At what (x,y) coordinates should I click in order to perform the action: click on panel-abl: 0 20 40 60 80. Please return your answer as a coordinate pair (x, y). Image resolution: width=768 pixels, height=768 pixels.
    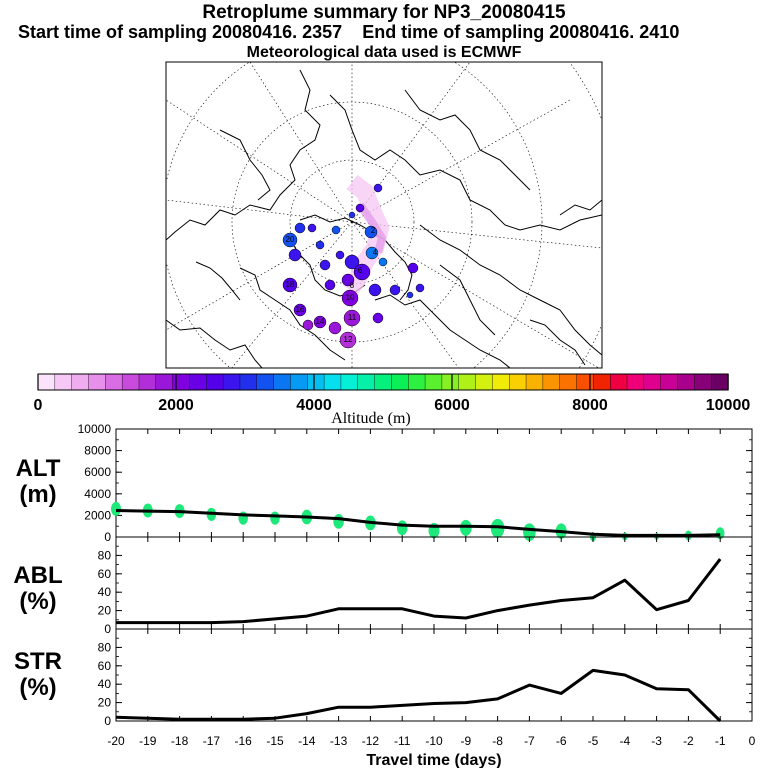
    Looking at the image, I should click on (425, 586).